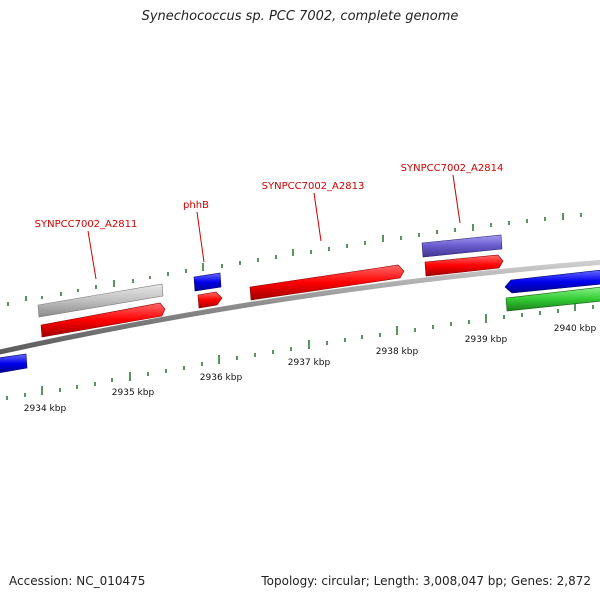 This screenshot has width=600, height=600. Describe the element at coordinates (103, 320) in the screenshot. I see `gene-arrow-a2811` at that location.